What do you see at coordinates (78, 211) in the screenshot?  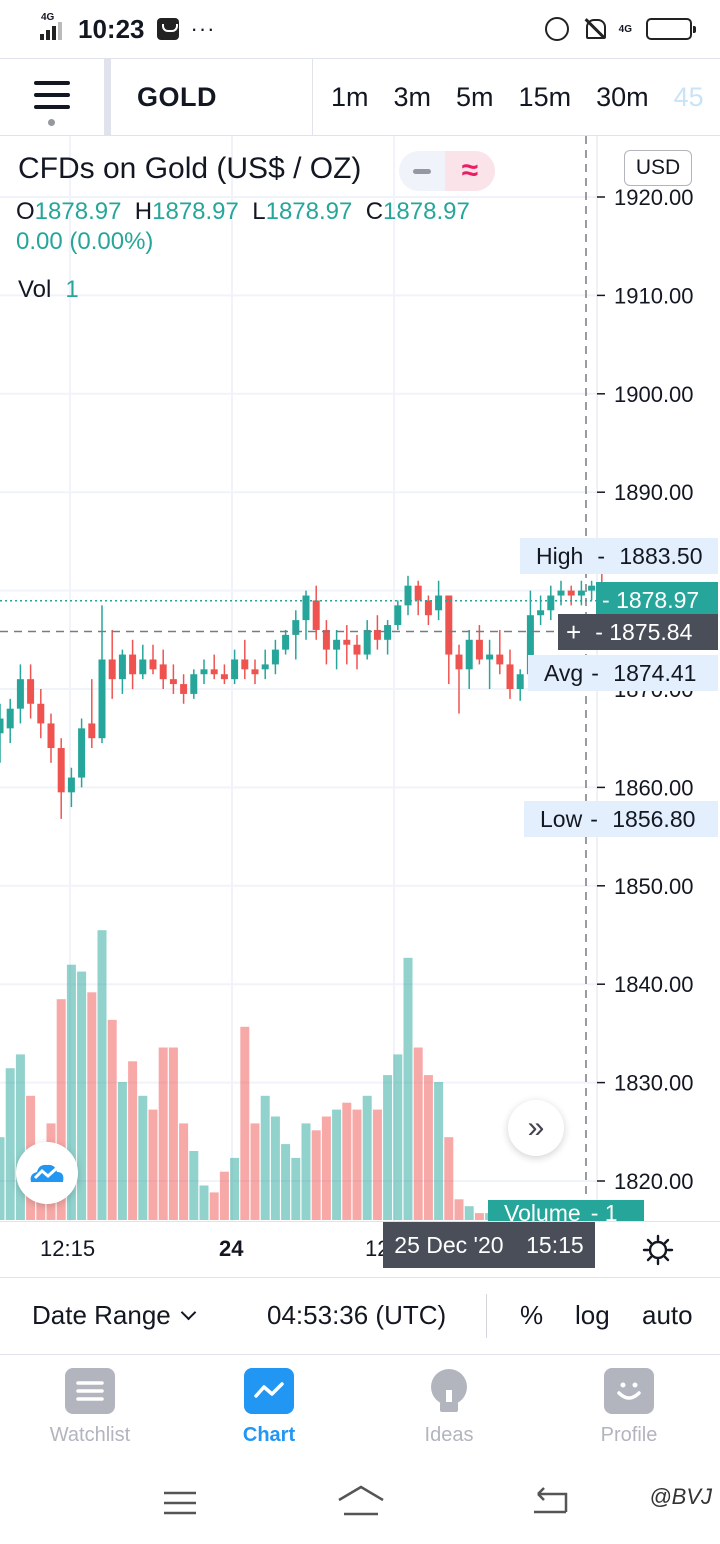 I see `open-value: 1878.97` at bounding box center [78, 211].